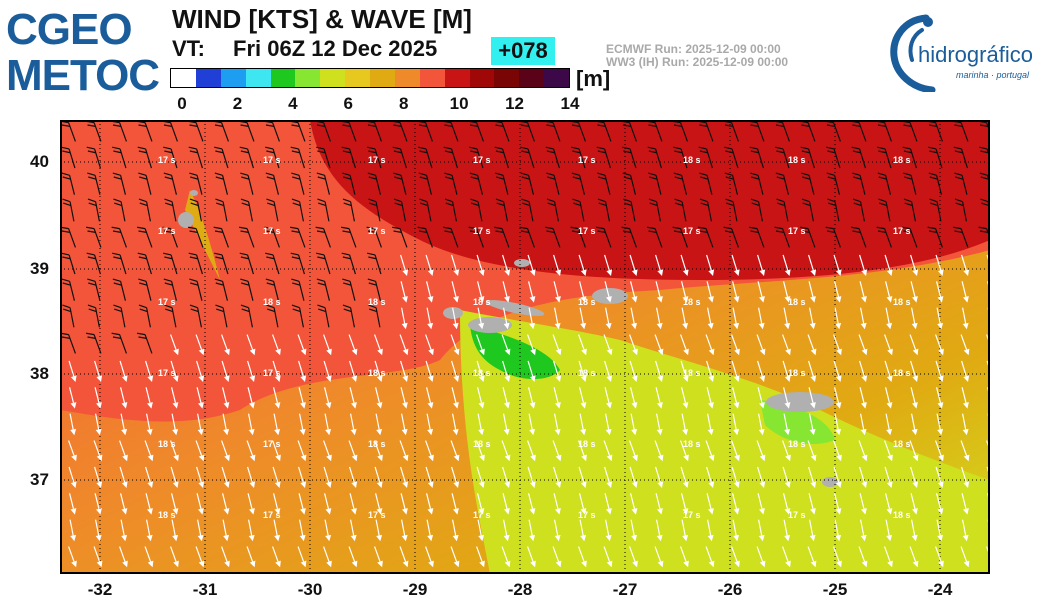 The width and height of the screenshot is (1050, 609). Describe the element at coordinates (39, 479) in the screenshot. I see `latitude-tick-label: 37` at that location.